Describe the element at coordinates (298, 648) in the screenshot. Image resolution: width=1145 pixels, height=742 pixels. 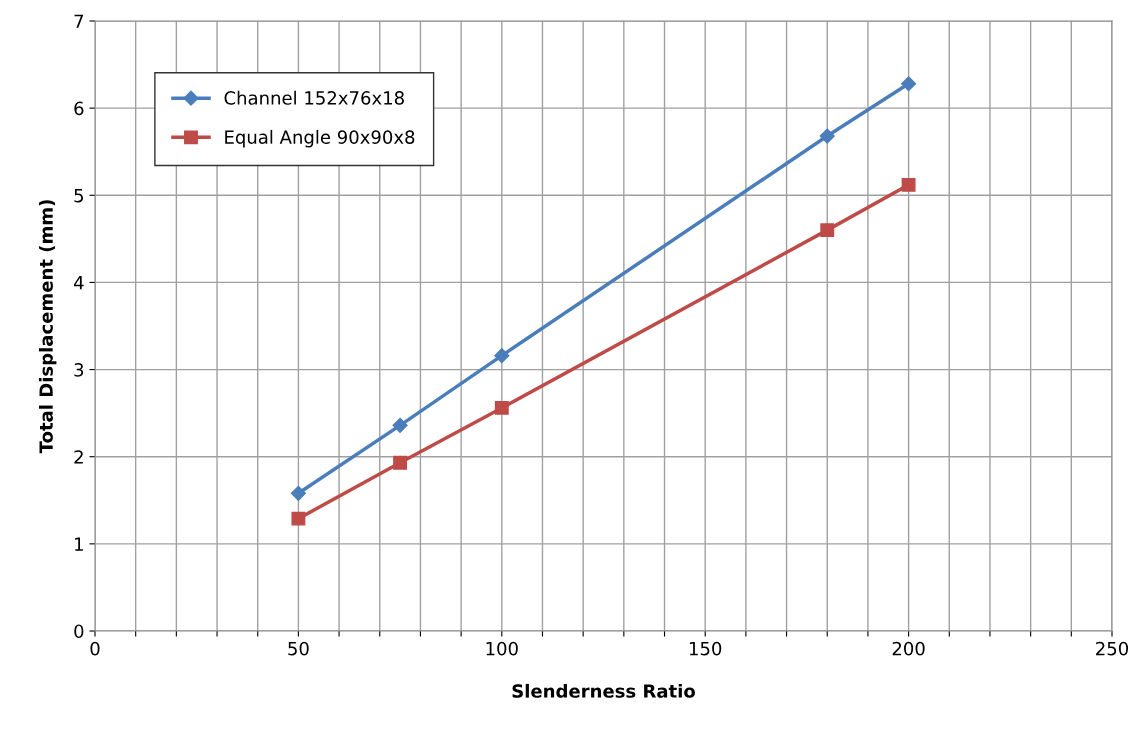
I see `x-tick-label: 50` at that location.